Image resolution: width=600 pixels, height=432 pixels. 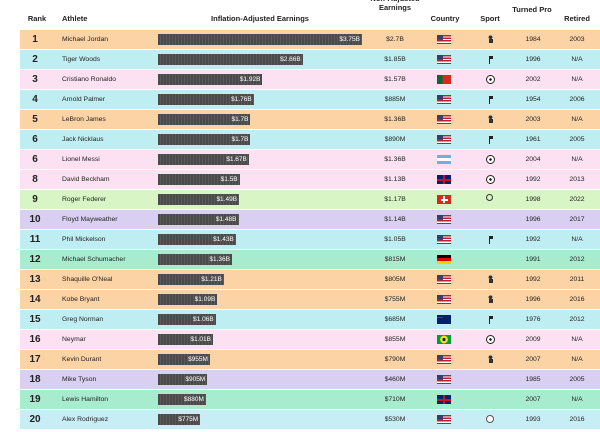 I want to click on athlete-name: Michael Schumacher, so click(x=94, y=259).